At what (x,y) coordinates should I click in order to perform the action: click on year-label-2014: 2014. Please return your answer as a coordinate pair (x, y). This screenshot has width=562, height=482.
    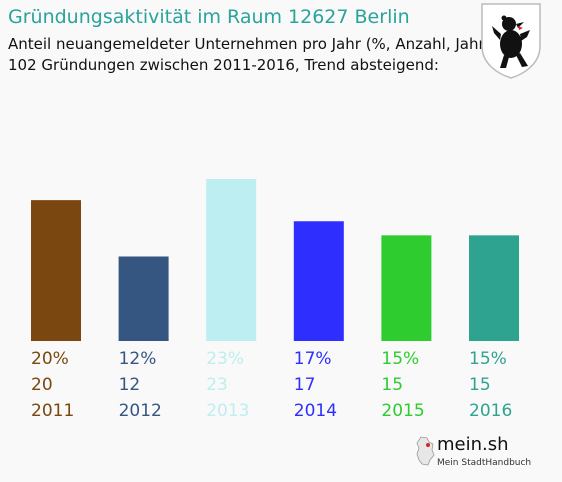
    Looking at the image, I should click on (315, 411).